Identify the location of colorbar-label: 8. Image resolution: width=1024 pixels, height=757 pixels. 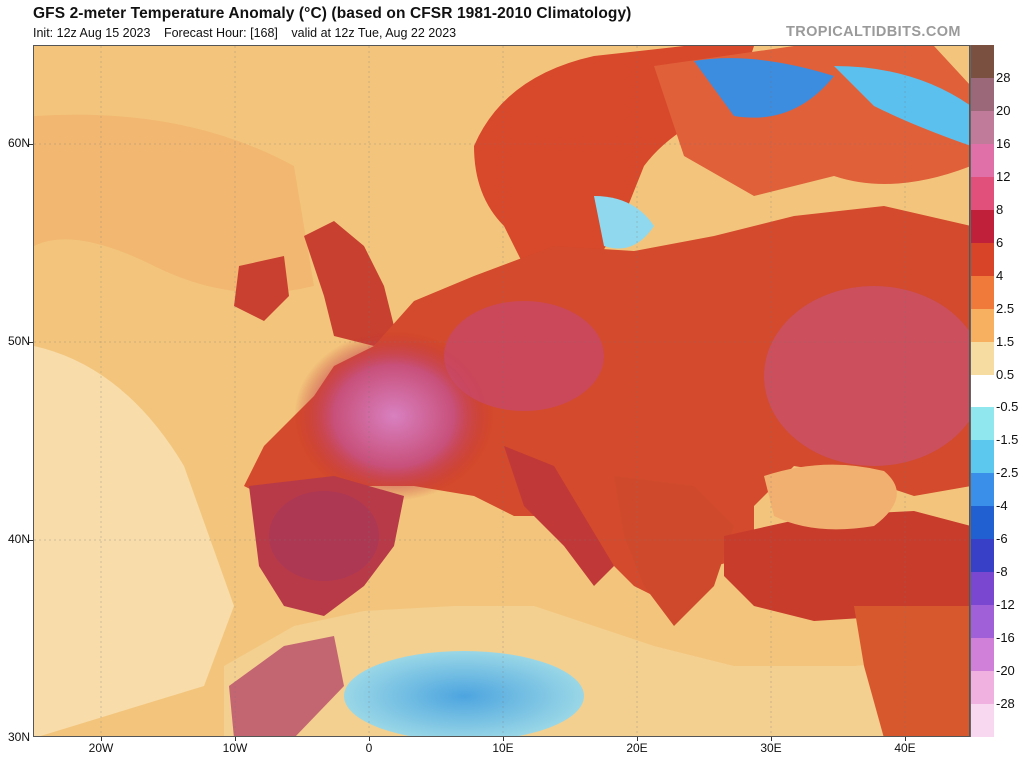
(1000, 209).